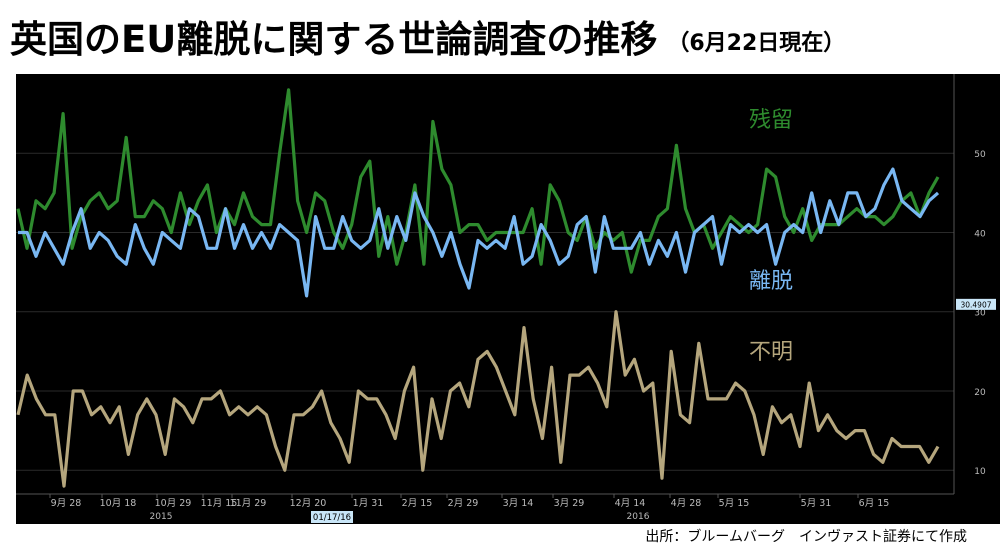  What do you see at coordinates (173, 503) in the screenshot?
I see `x-tick-label: 10月 29` at bounding box center [173, 503].